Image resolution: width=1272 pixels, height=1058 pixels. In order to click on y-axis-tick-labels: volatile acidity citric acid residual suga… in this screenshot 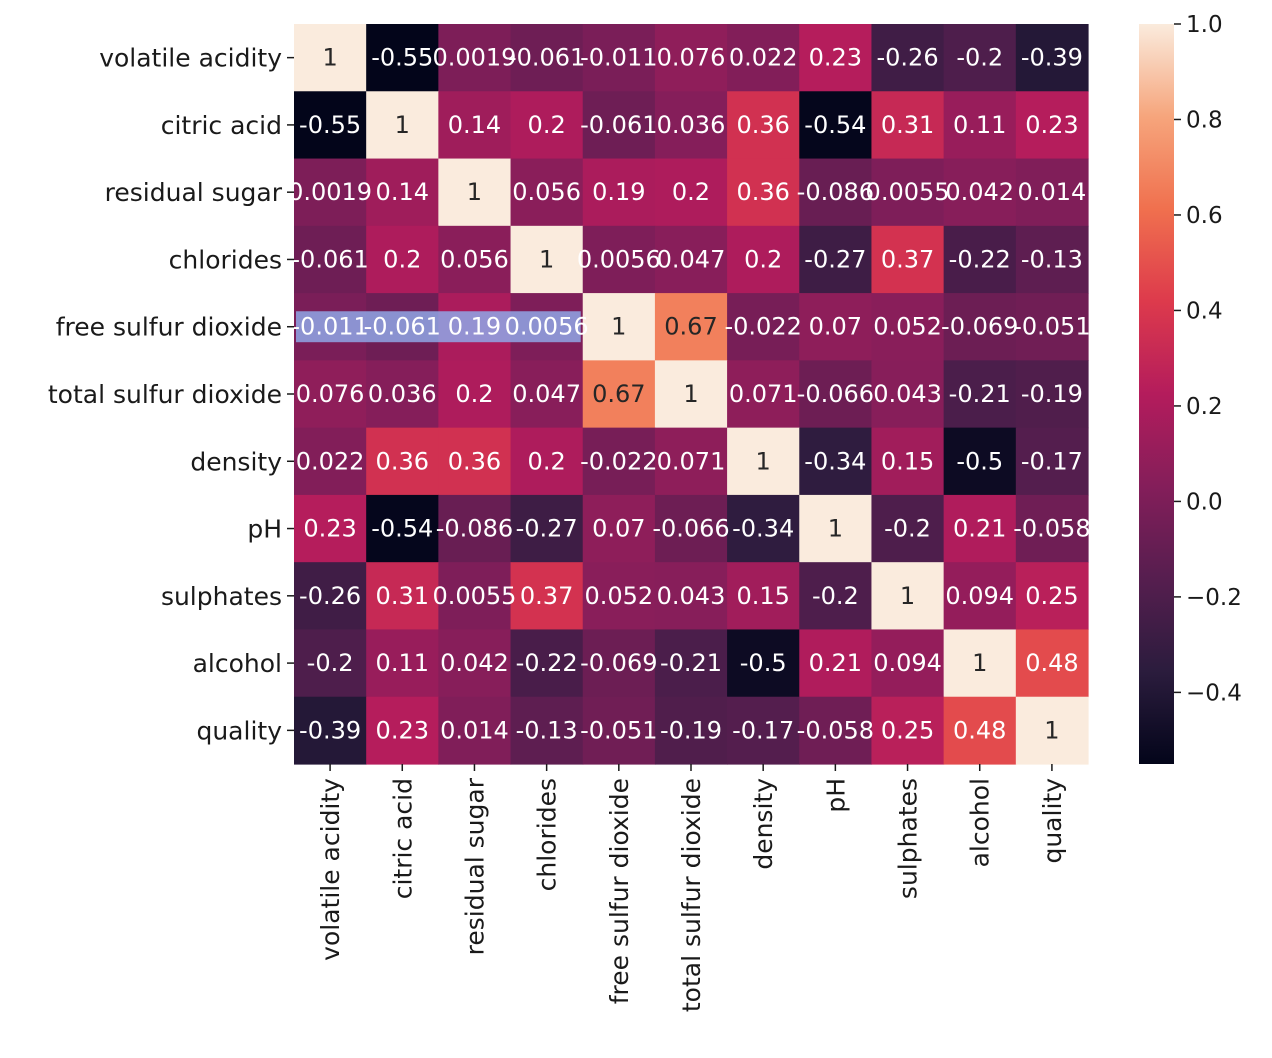, I will do `click(171, 394)`.